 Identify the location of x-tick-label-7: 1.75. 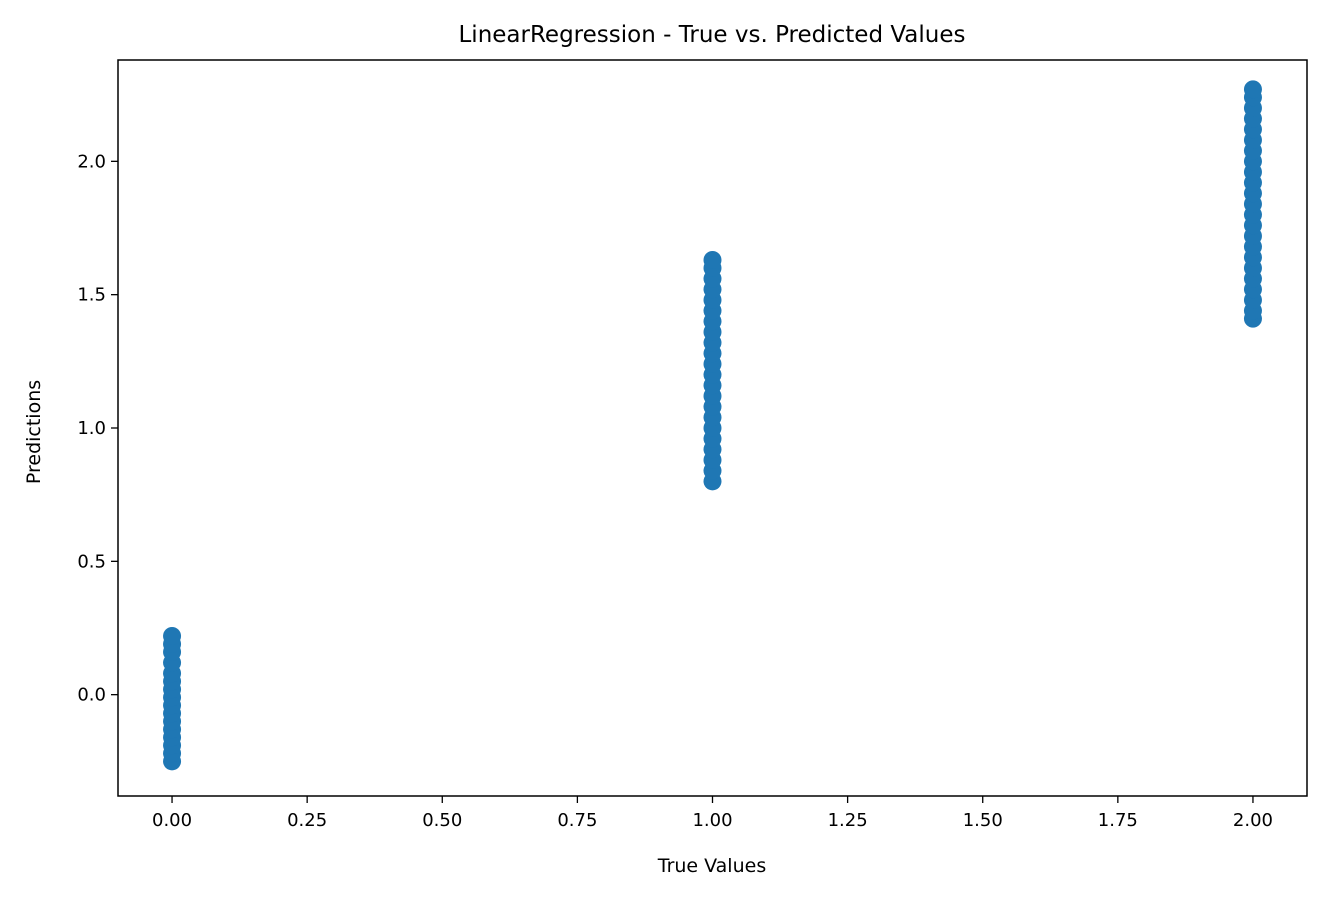
(1118, 820).